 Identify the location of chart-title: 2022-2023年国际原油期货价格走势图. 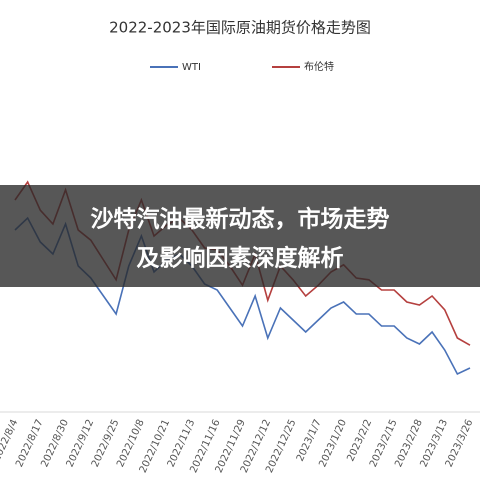
(240, 28).